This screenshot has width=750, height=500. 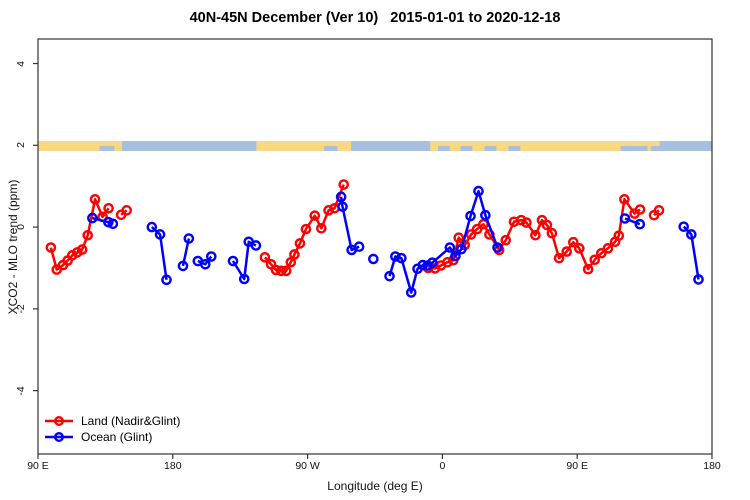 I want to click on x-tick-label: 180, so click(x=712, y=466).